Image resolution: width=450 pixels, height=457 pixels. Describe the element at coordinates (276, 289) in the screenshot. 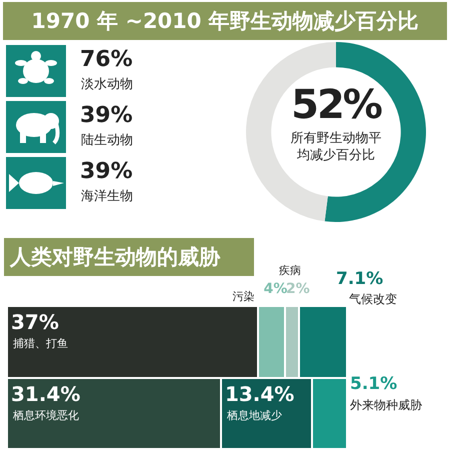

I see `data-label: 4%` at that location.